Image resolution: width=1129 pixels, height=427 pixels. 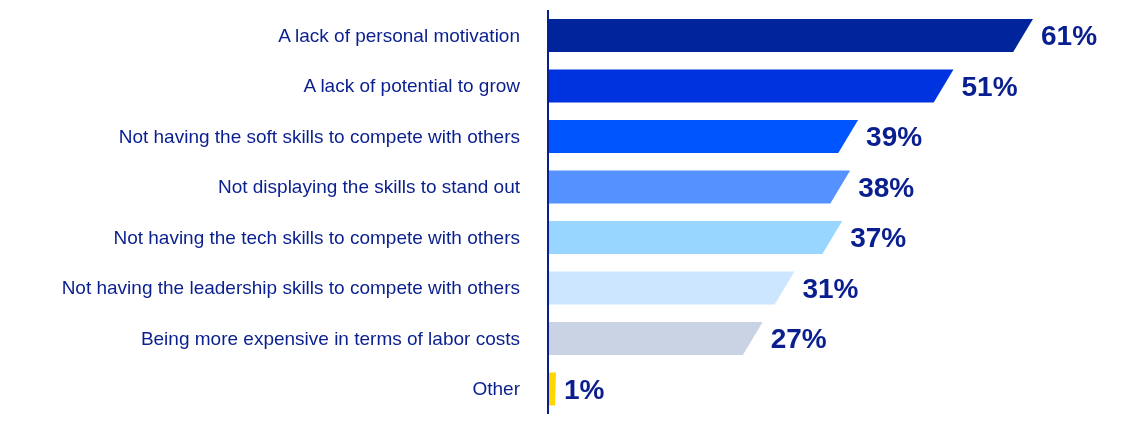 What do you see at coordinates (290, 288) in the screenshot?
I see `y-tick-label: Not having the leadership skills to compete with others` at bounding box center [290, 288].